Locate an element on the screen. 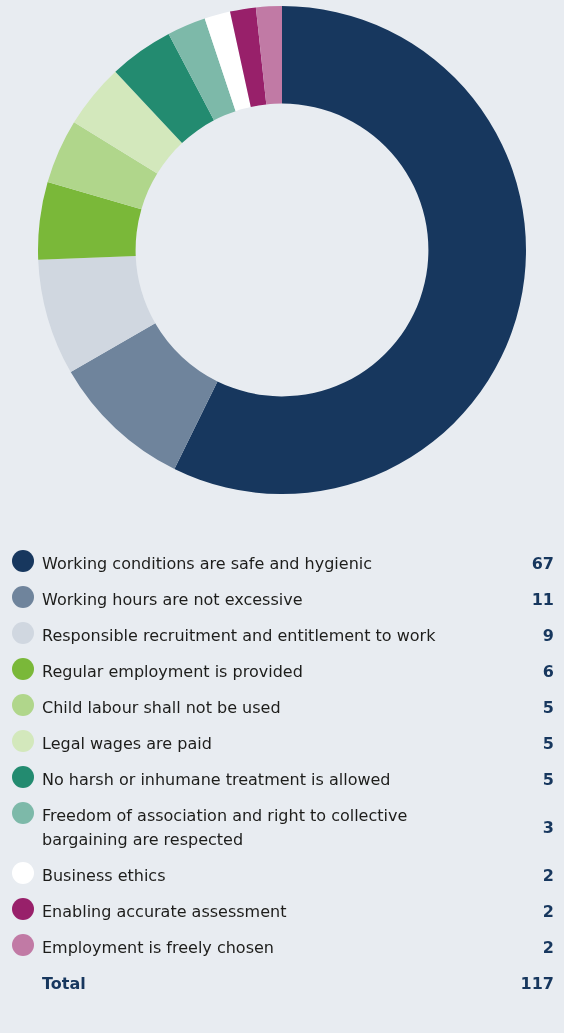 This screenshot has height=1033, width=564. data-label: 9 is located at coordinates (548, 636).